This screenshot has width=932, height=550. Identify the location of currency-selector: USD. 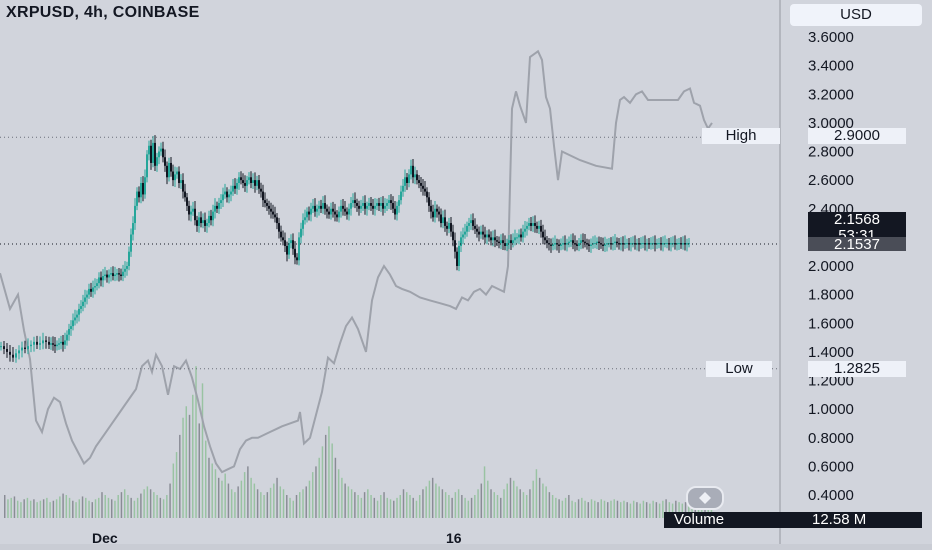
(856, 15).